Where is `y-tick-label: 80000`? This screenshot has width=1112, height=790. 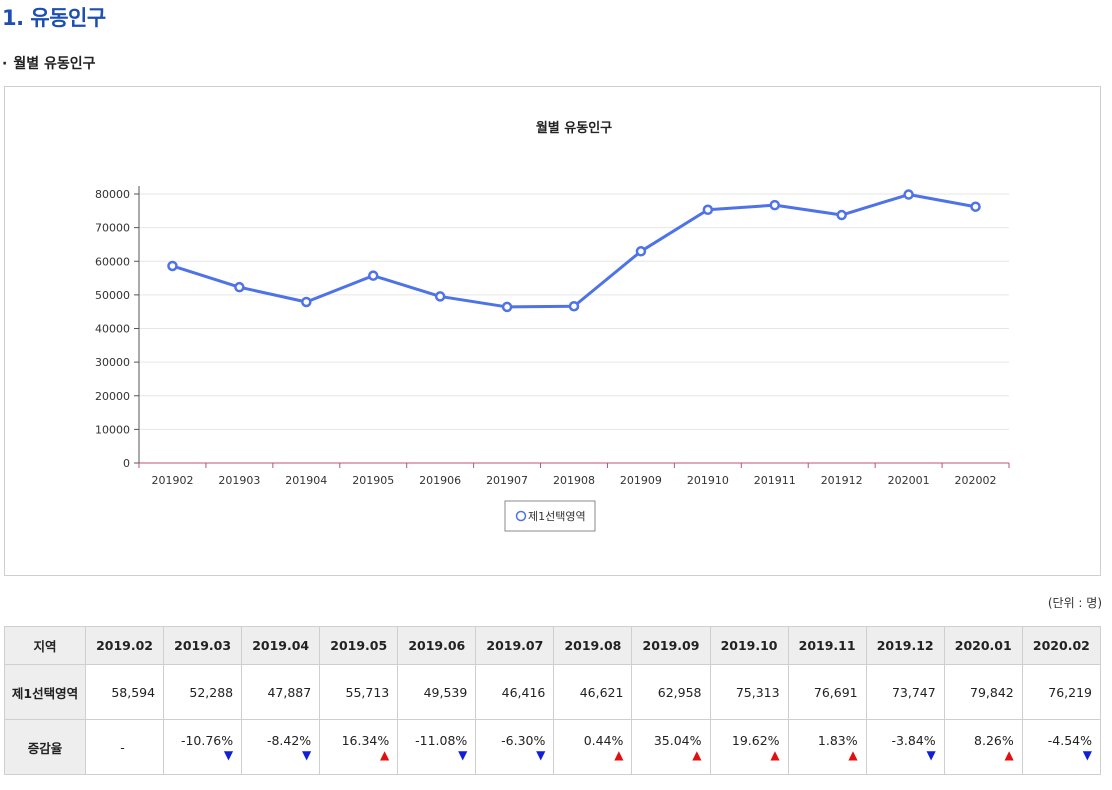 y-tick-label: 80000 is located at coordinates (112, 194).